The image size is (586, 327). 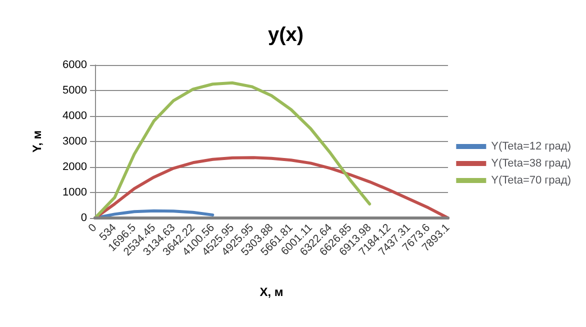 What do you see at coordinates (74, 167) in the screenshot?
I see `y-tick-label: 2000` at bounding box center [74, 167].